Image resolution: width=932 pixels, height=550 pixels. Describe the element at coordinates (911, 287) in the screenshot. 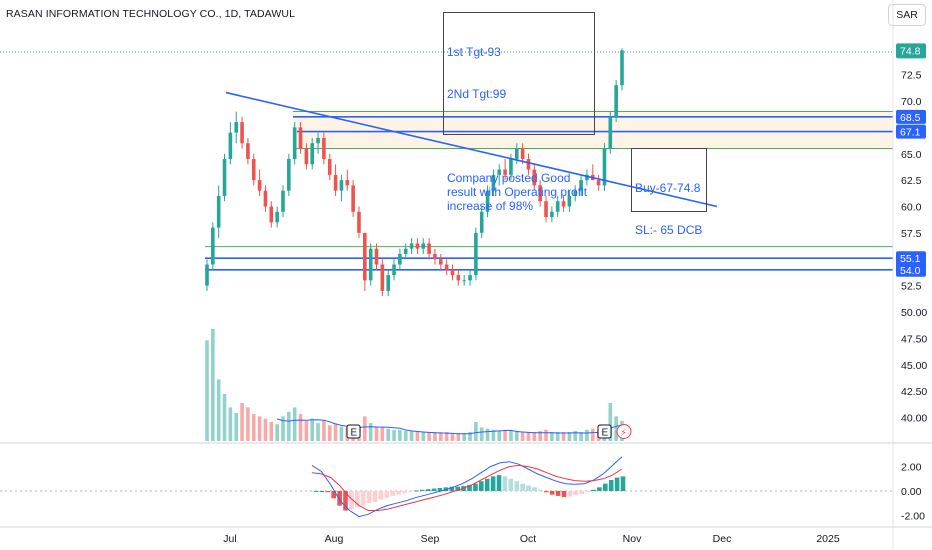

I see `price-tick: 52.5` at that location.